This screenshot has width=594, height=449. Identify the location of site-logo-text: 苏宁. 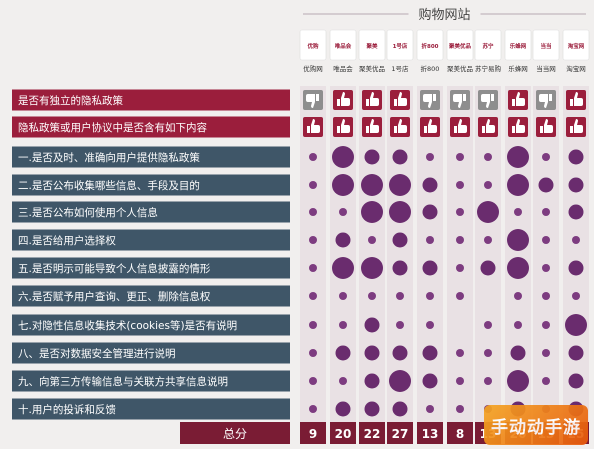
(488, 46).